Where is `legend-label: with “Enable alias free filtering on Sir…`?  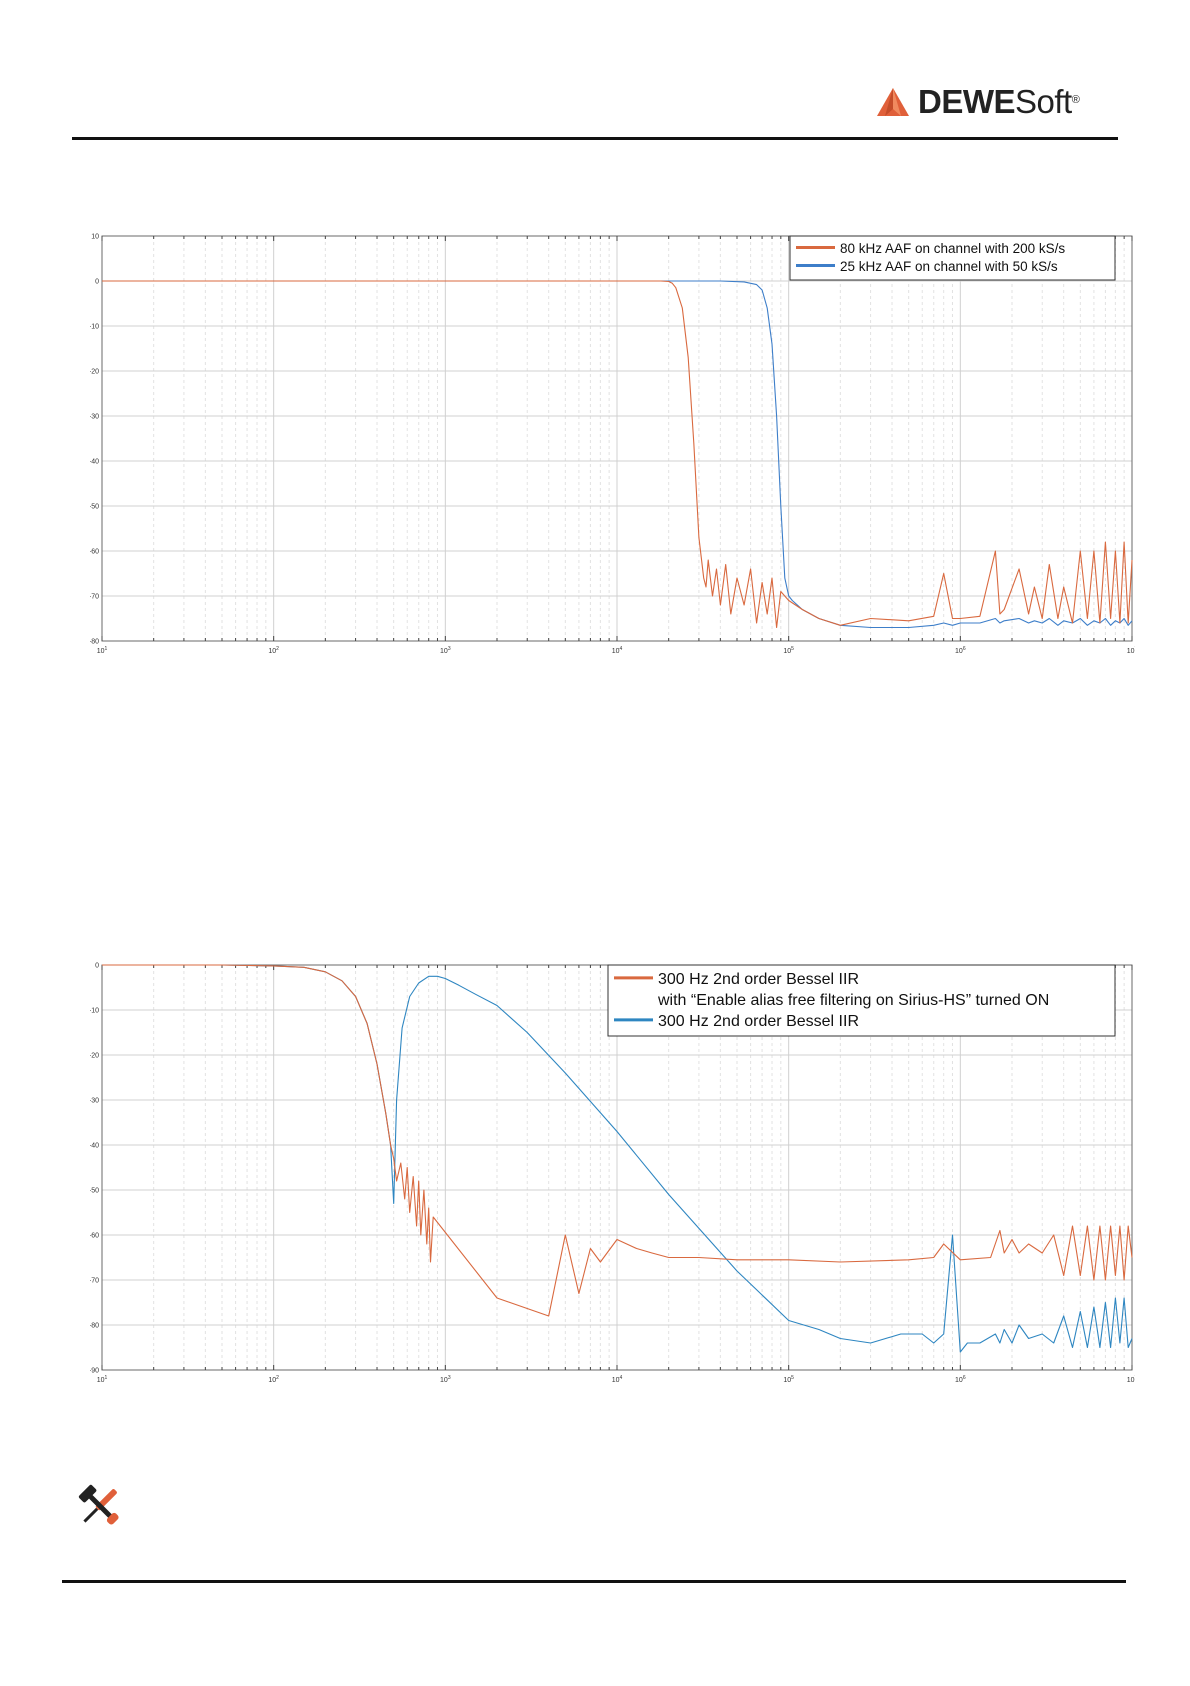 legend-label: with “Enable alias free filtering on Sir… is located at coordinates (853, 1000).